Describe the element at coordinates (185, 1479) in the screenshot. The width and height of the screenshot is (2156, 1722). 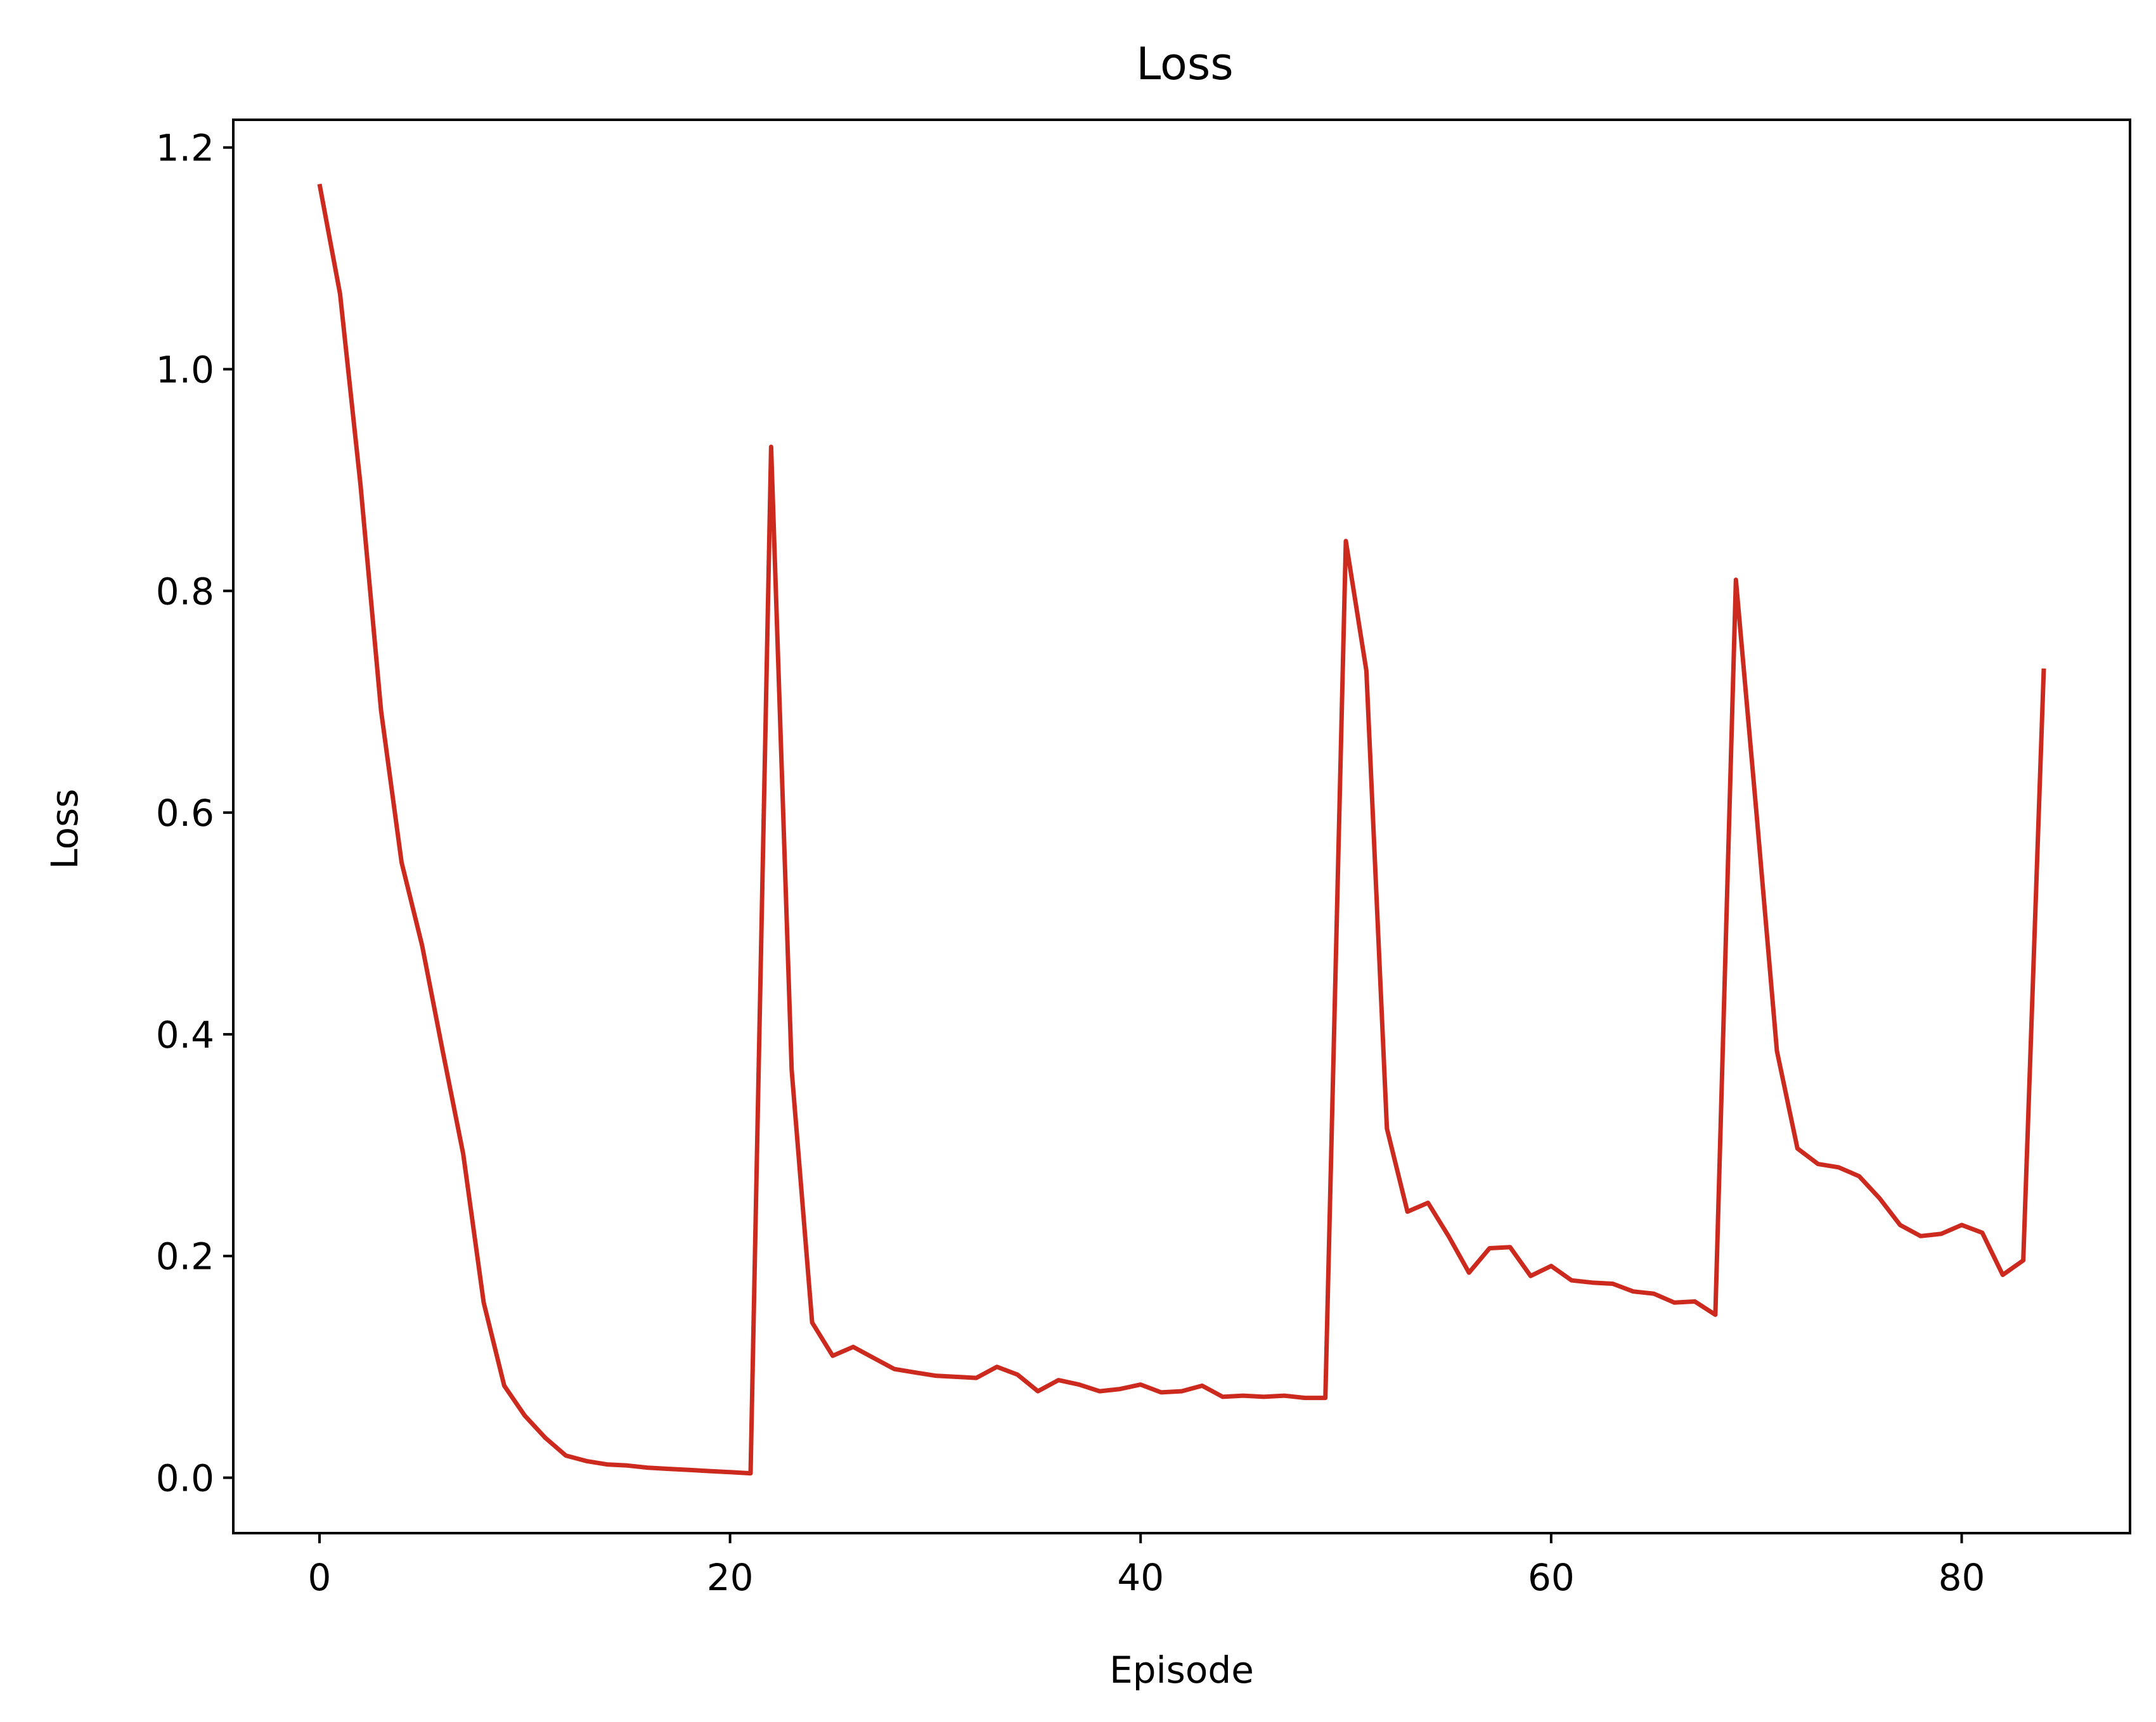
I see `y-tick-label: 0.0` at that location.